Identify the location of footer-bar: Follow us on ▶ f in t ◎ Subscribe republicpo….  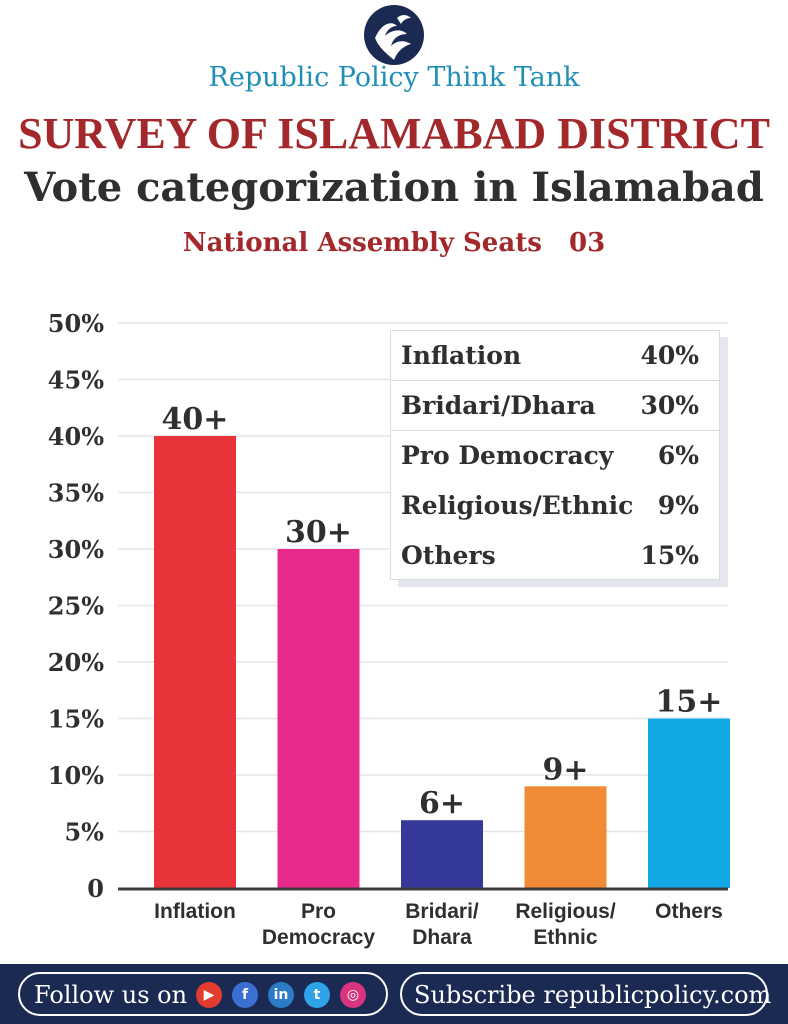
(394, 994).